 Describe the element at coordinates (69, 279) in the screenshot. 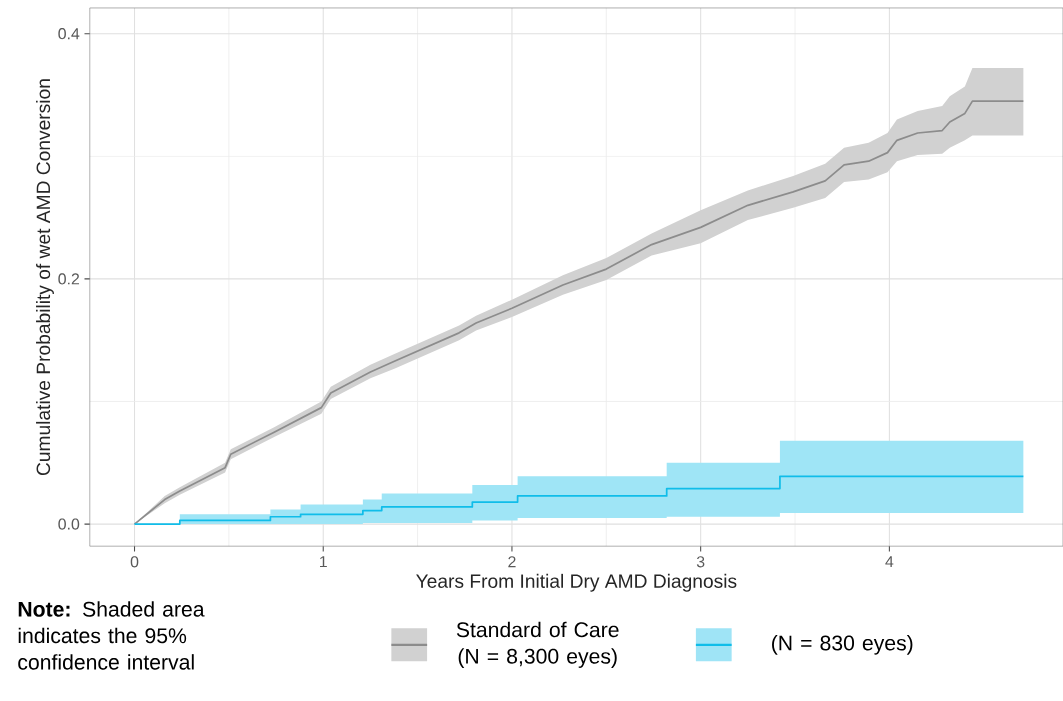

I see `y-tick-label: 0.2` at that location.